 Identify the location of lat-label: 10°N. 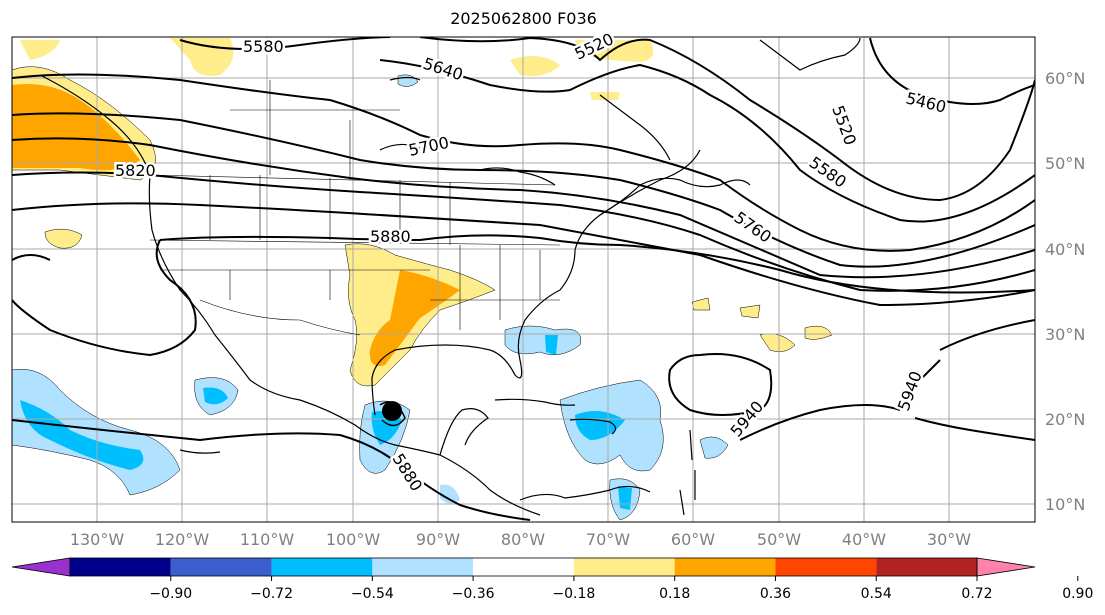
(1065, 504).